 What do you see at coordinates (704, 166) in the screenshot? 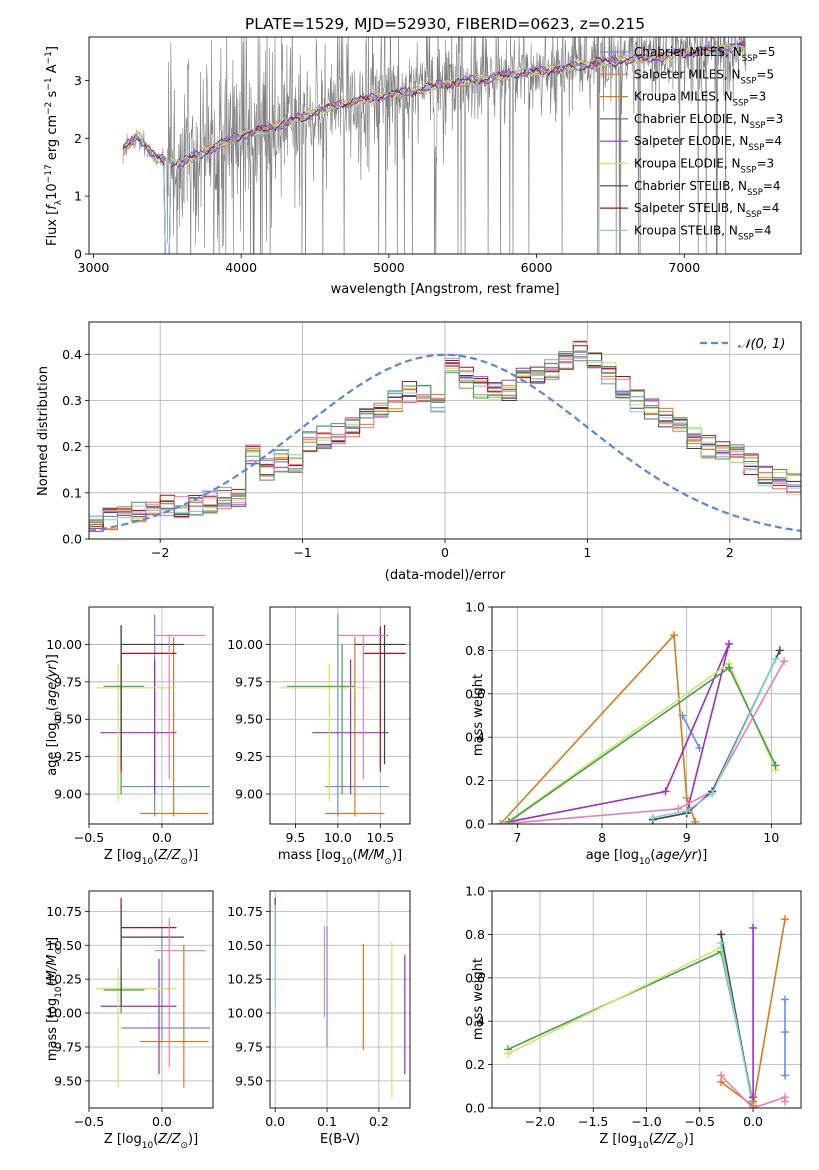
I see `legend-label: Kroupa ELODIE, NSSP=3` at bounding box center [704, 166].